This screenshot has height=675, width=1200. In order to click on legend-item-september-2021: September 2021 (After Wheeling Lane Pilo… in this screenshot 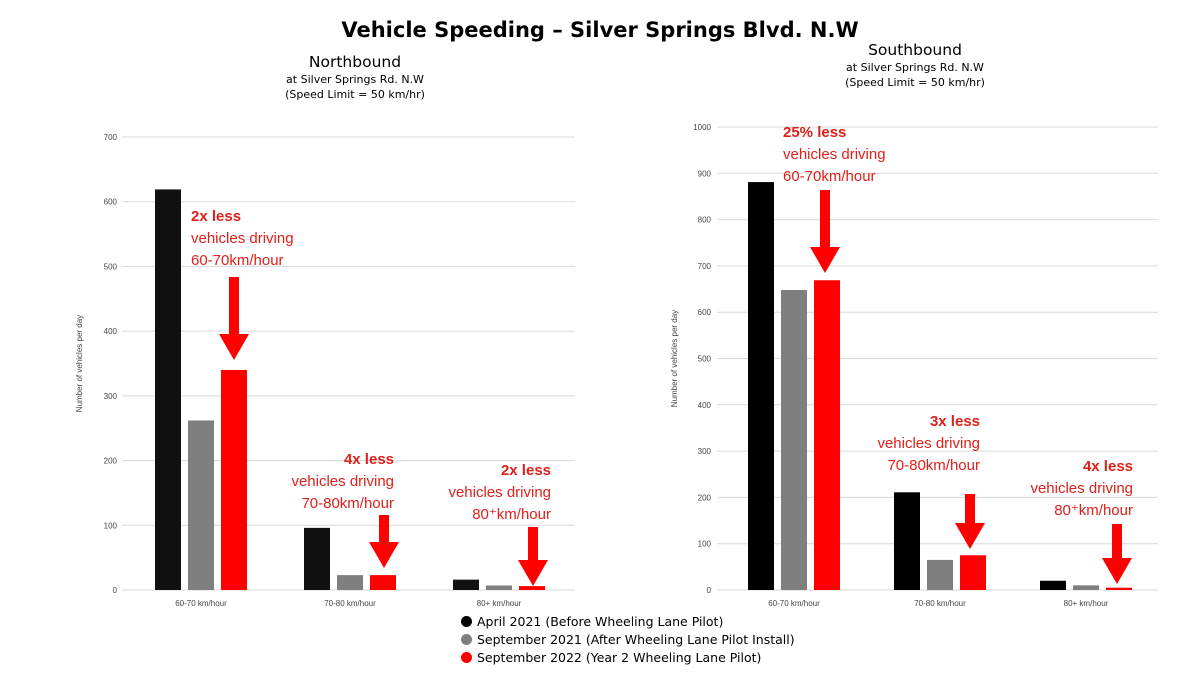, I will do `click(628, 639)`.